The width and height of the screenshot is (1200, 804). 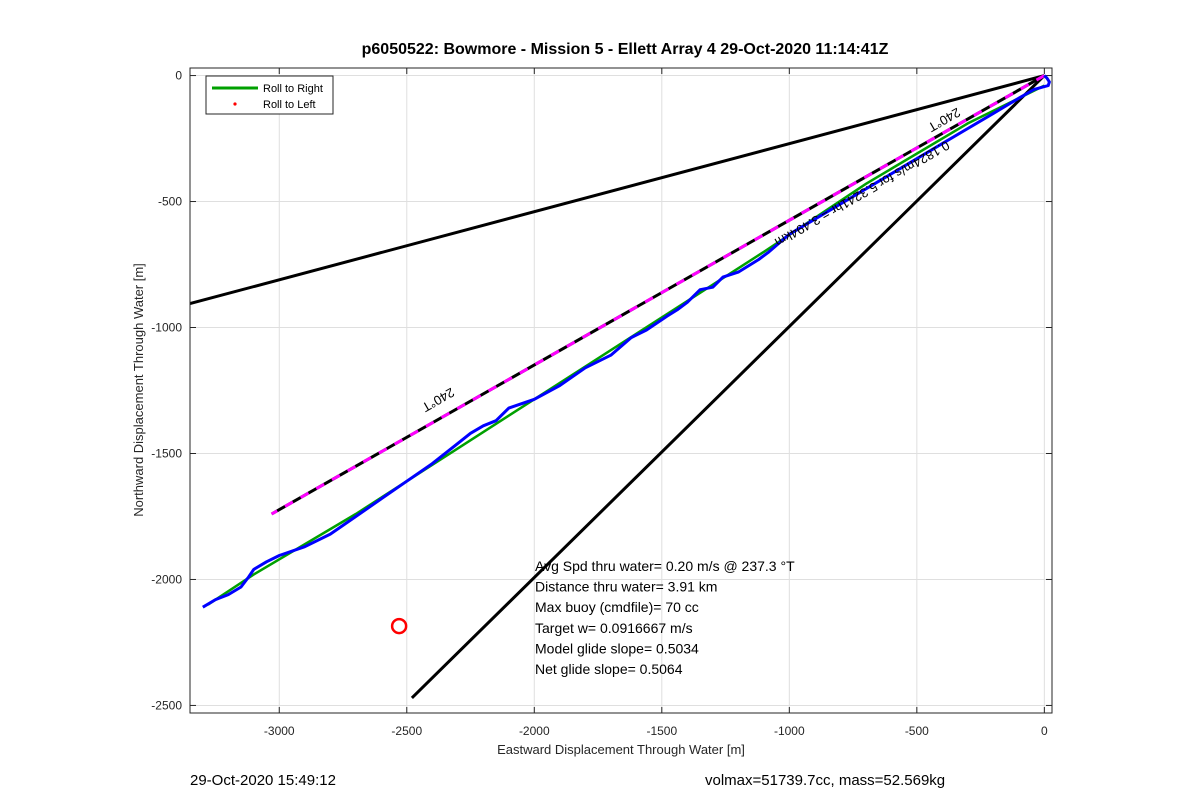 What do you see at coordinates (661, 731) in the screenshot?
I see `x-tick-label: -1500` at bounding box center [661, 731].